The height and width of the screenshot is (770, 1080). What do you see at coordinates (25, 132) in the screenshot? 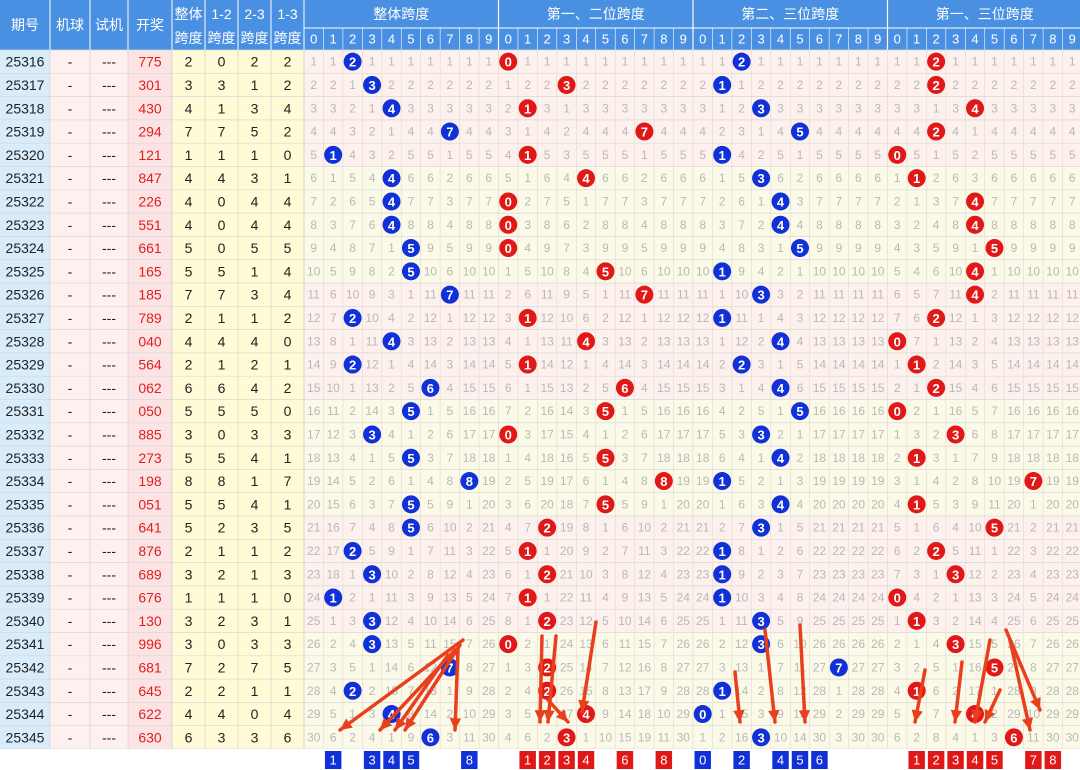
I see `issue-number: 25319` at bounding box center [25, 132].